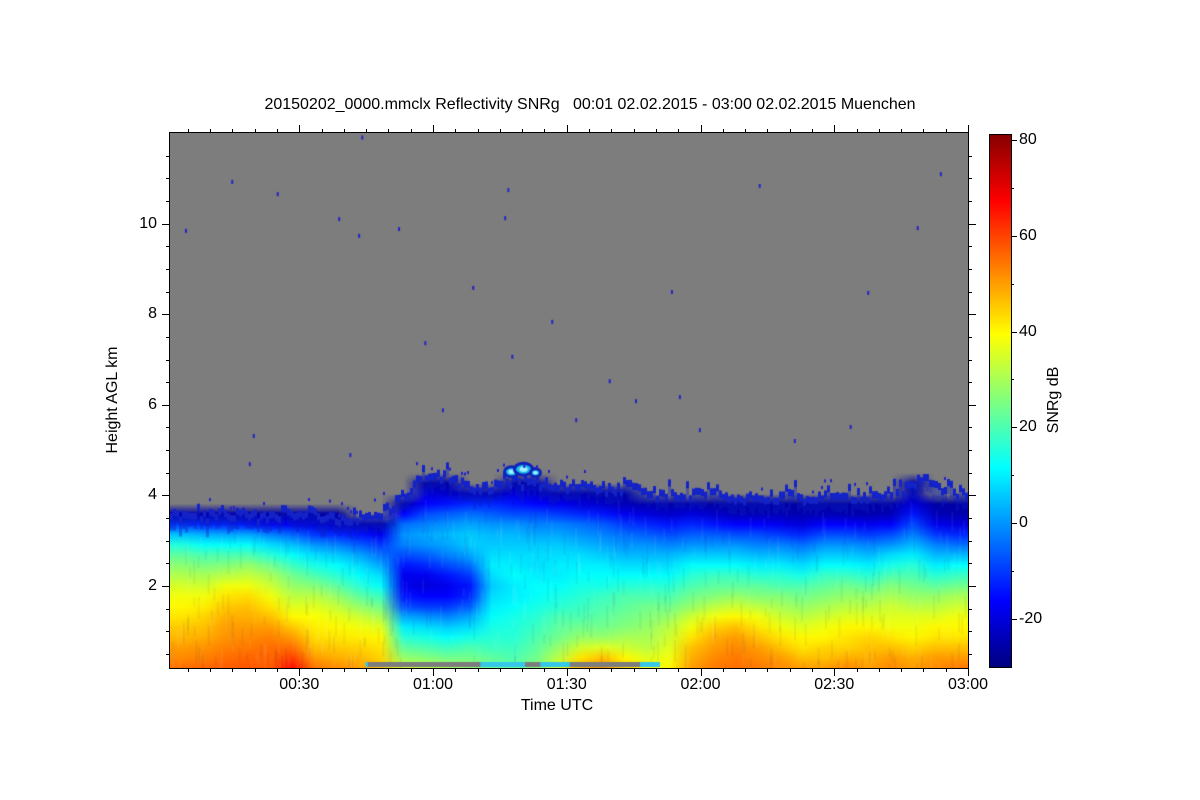  I want to click on x-axis-title: Time UTC, so click(557, 705).